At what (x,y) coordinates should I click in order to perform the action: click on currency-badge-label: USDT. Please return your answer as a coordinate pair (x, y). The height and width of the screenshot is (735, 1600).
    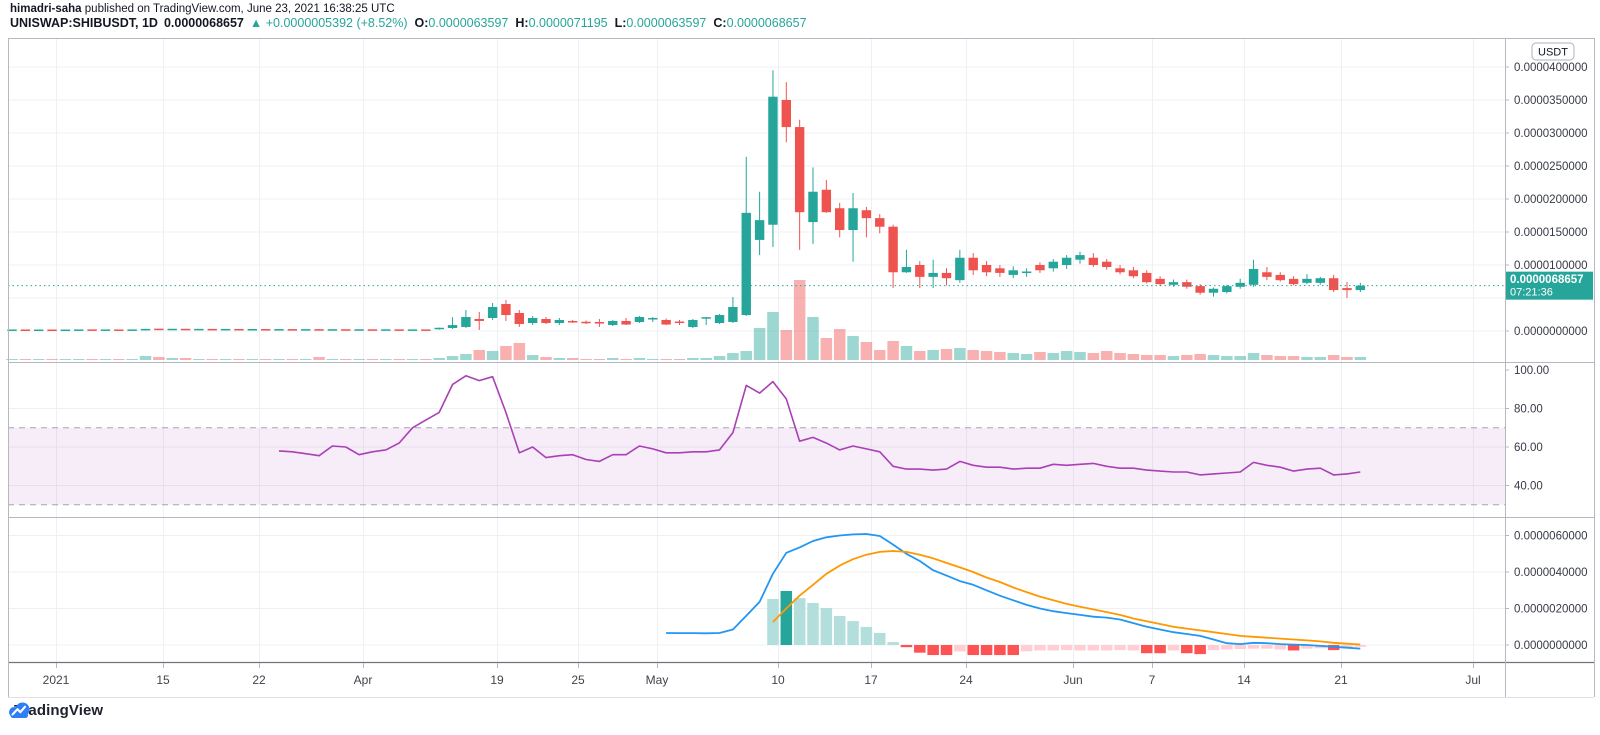
    Looking at the image, I should click on (1553, 53).